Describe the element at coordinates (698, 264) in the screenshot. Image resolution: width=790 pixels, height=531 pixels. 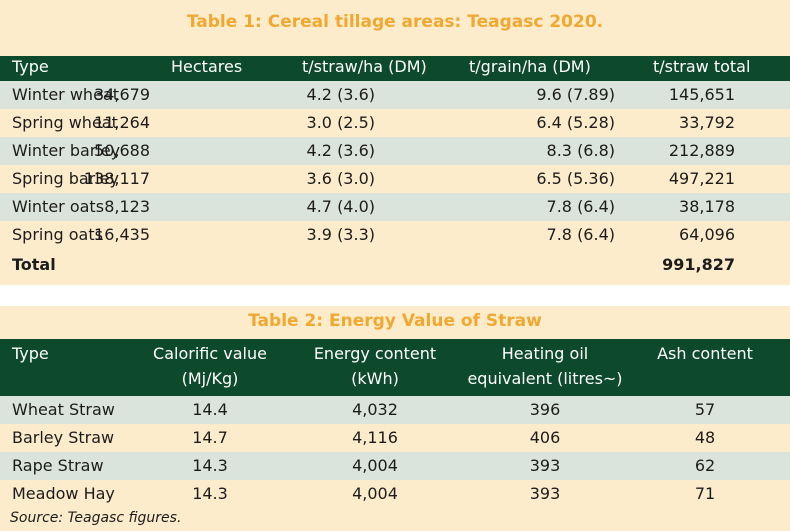
I see `table1-total-value: 991,827` at that location.